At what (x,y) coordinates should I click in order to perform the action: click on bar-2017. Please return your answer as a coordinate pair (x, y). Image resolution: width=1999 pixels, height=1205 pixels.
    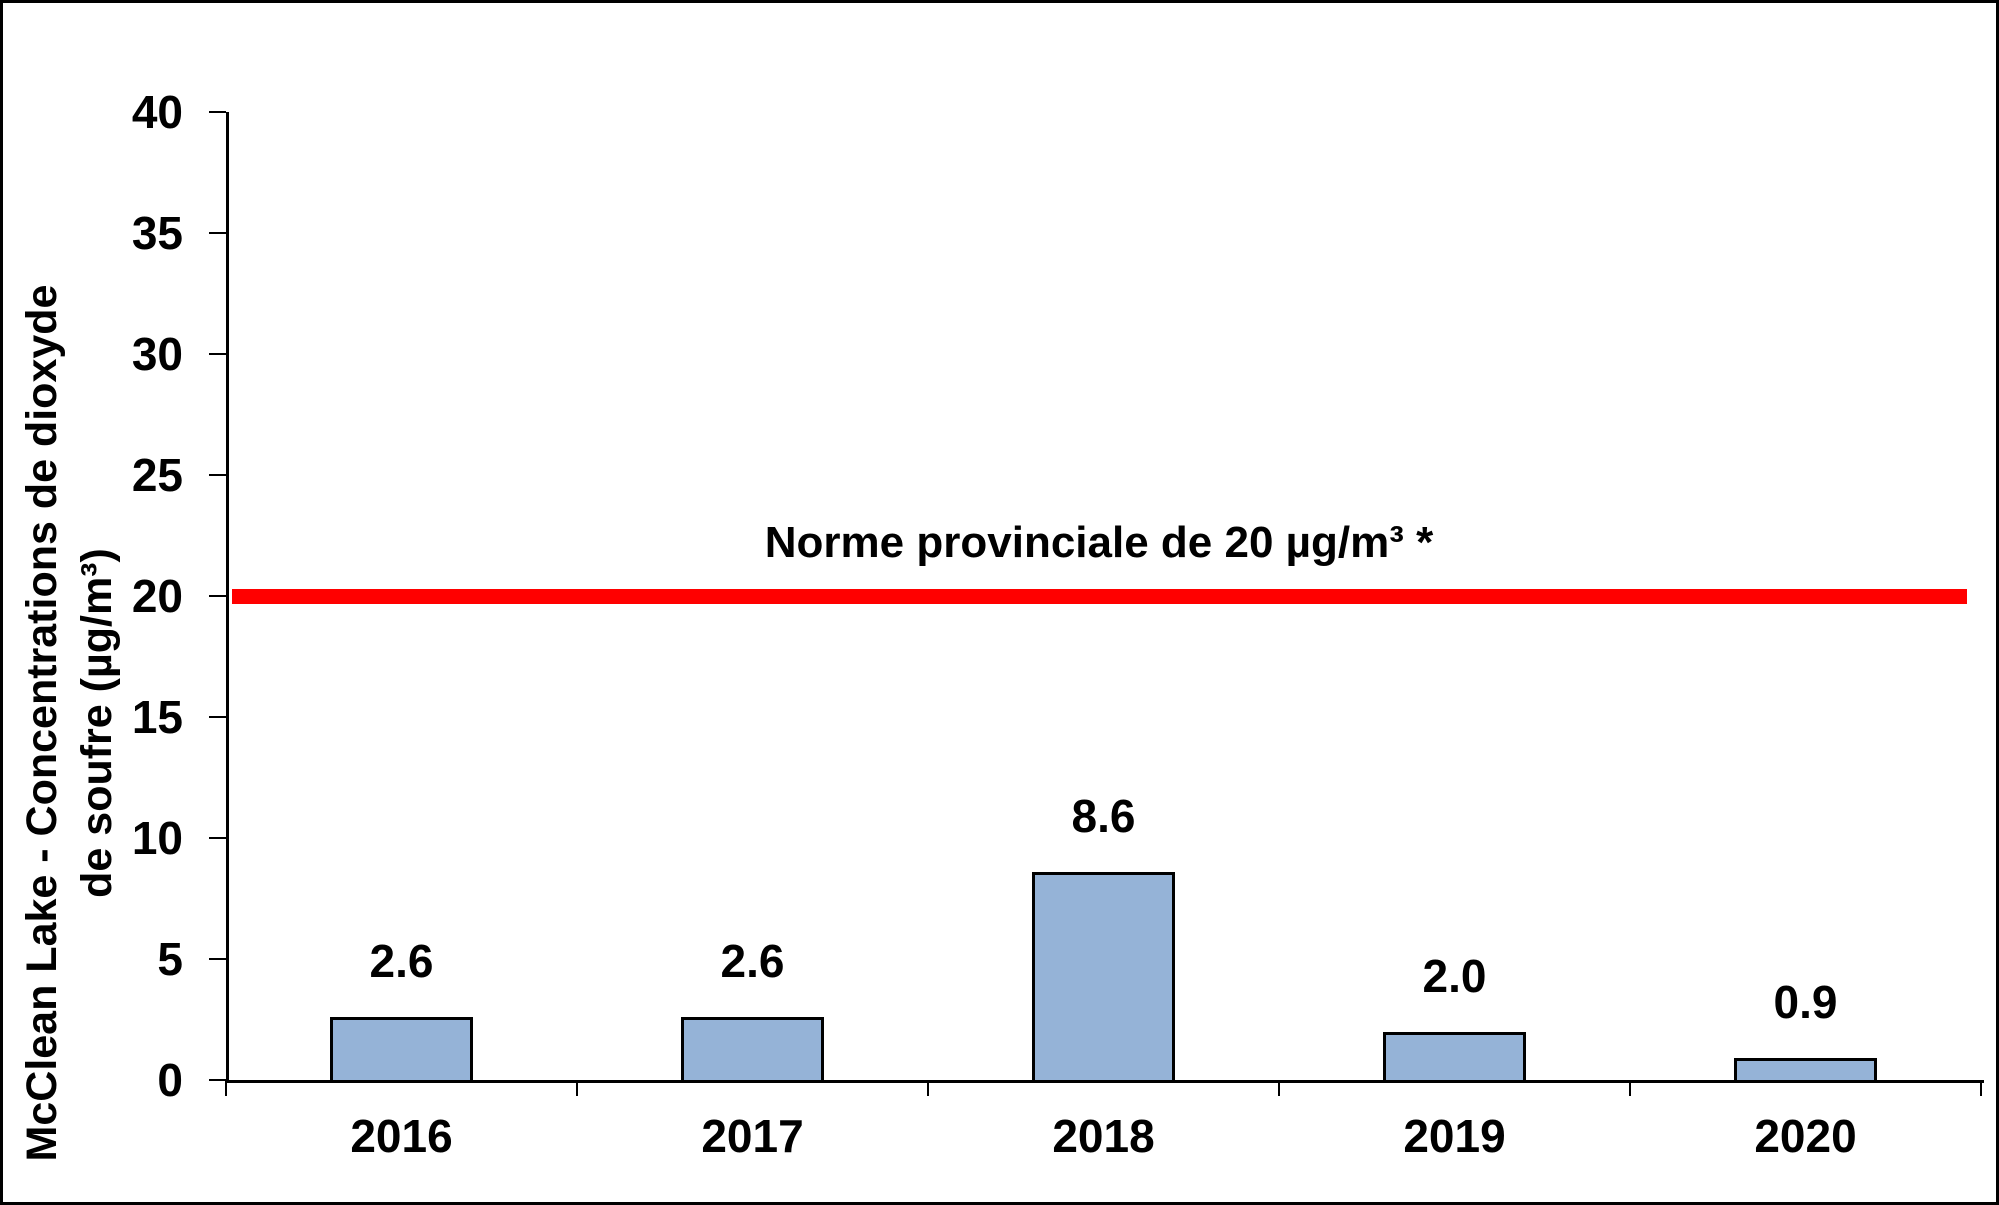
    Looking at the image, I should click on (752, 1050).